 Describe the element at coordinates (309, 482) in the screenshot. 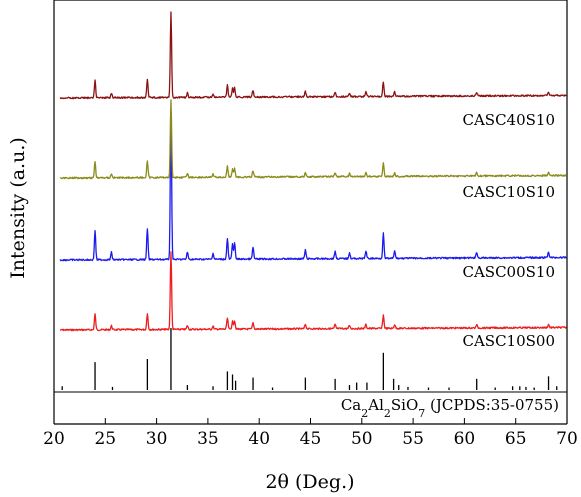

I see `x-axis-title: 2θ (Deg.)` at that location.